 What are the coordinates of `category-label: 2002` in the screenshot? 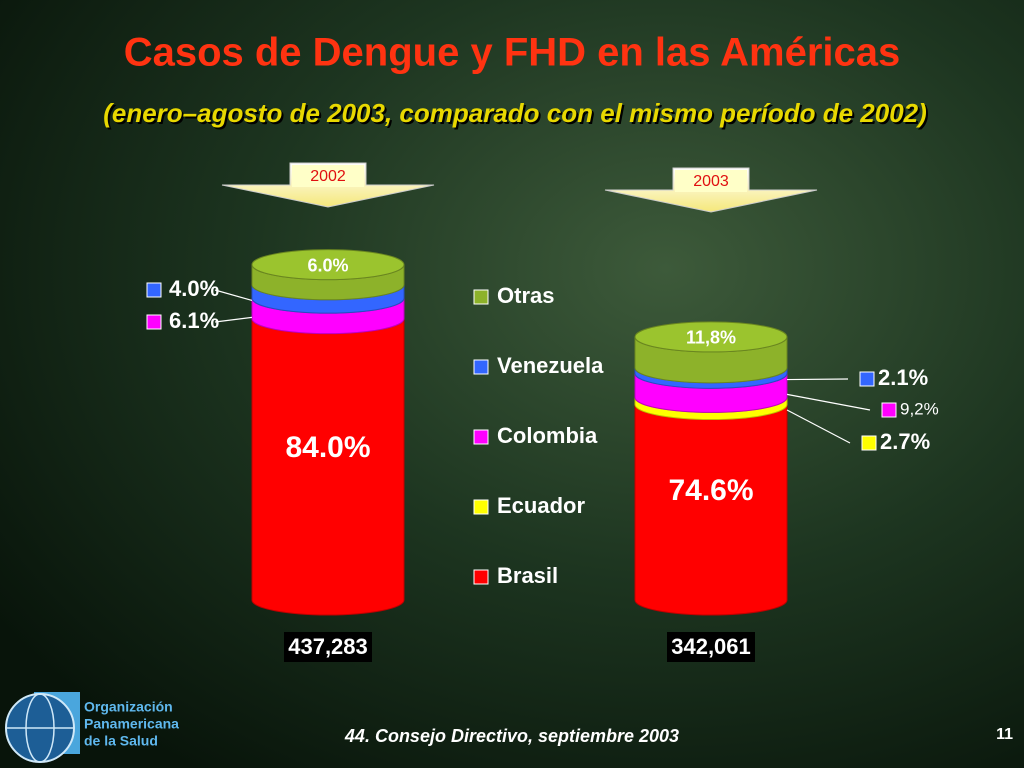 It's located at (328, 176).